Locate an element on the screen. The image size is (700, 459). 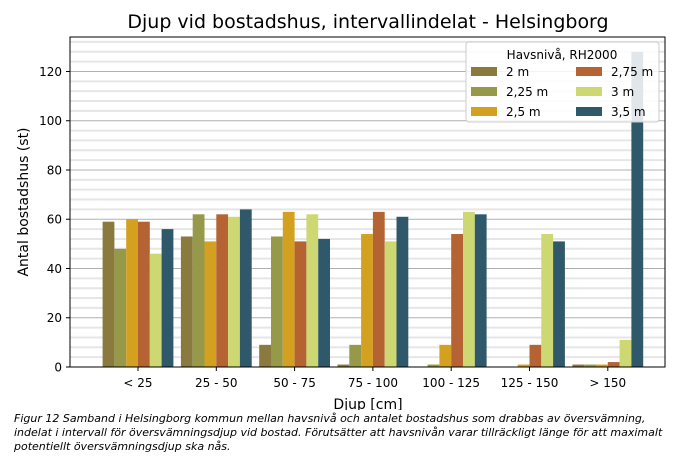
legend-label: 2,5 m is located at coordinates (523, 112).